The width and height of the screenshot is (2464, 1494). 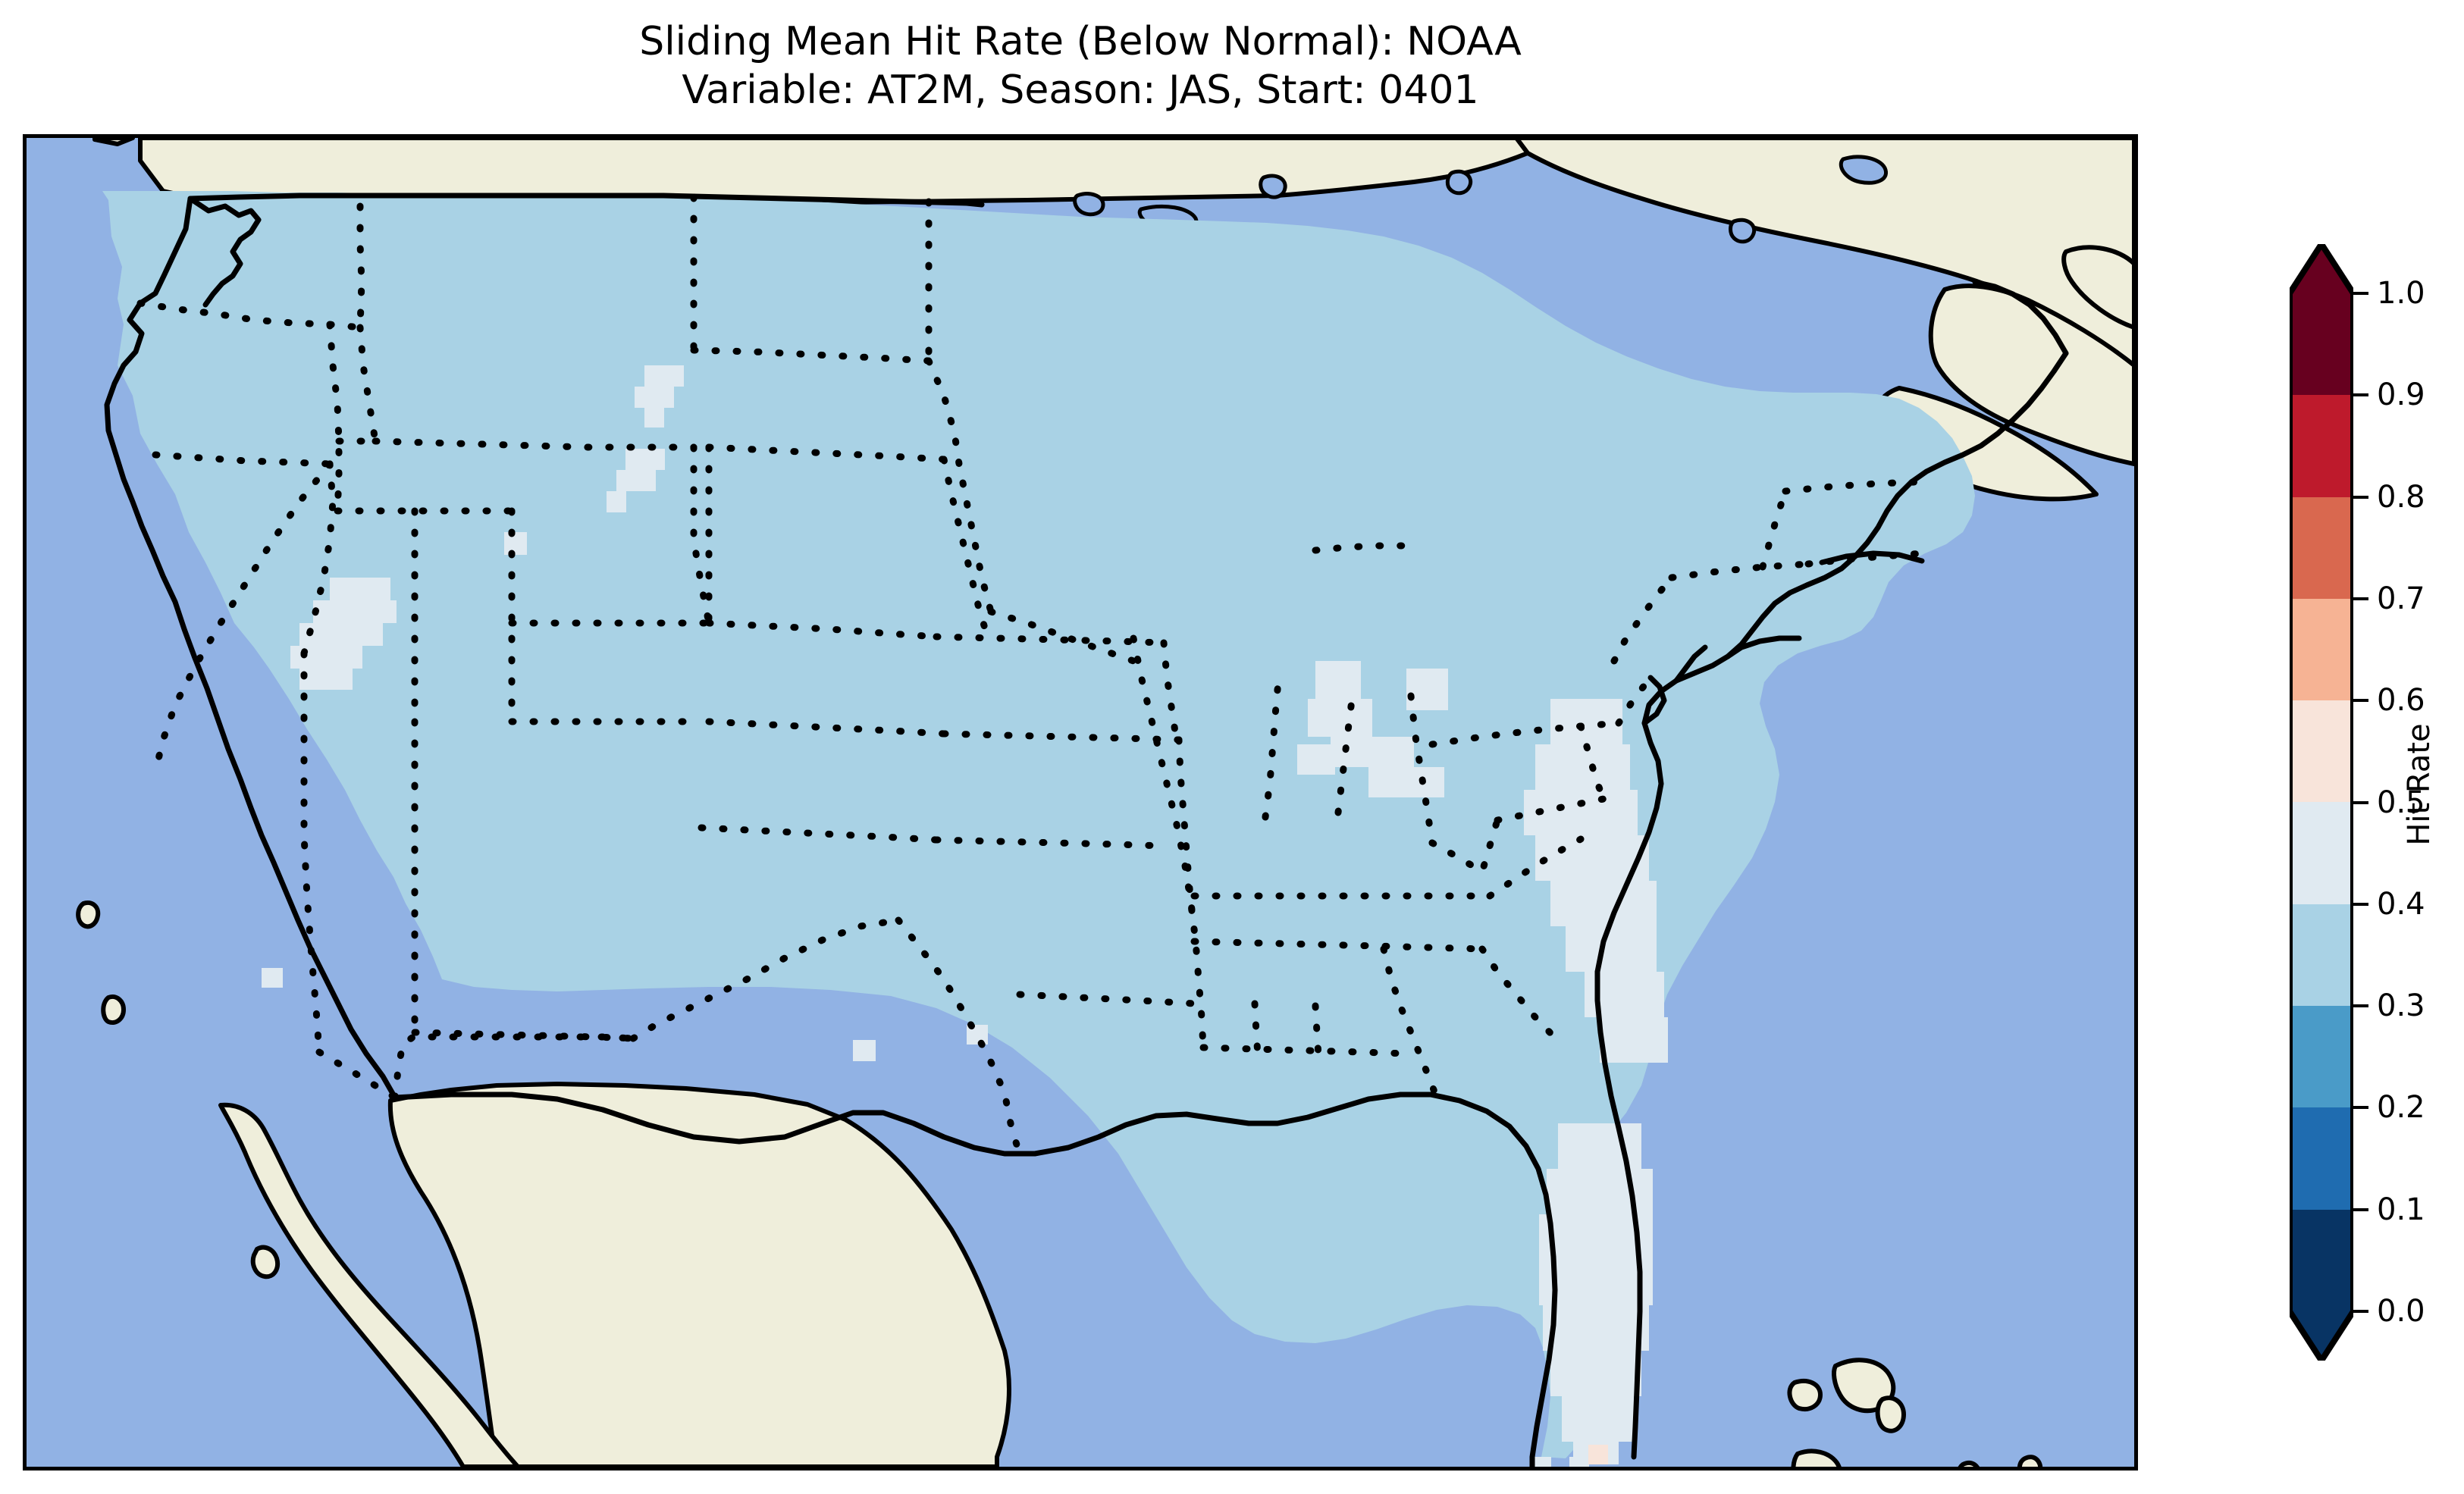 What do you see at coordinates (2401, 1108) in the screenshot?
I see `colorbar-tick-label-0.2: 0.2` at bounding box center [2401, 1108].